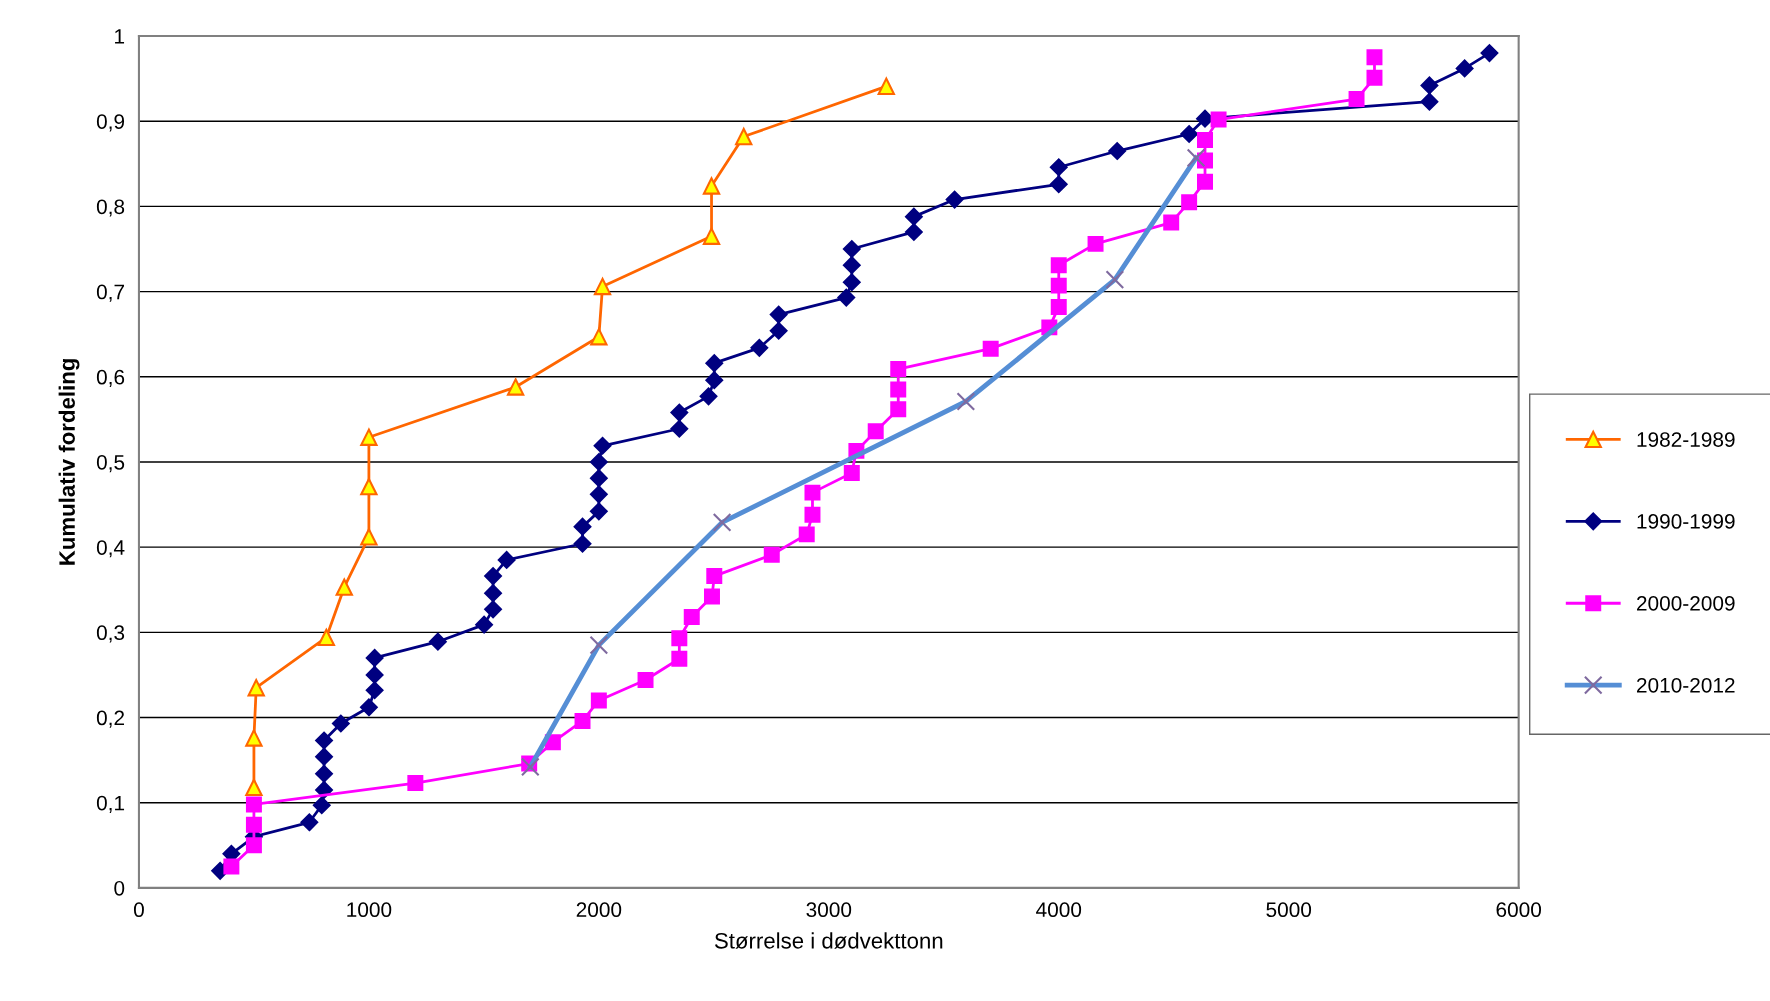 Image resolution: width=1770 pixels, height=1001 pixels. What do you see at coordinates (138, 910) in the screenshot?
I see `x-tick-label: 0` at bounding box center [138, 910].